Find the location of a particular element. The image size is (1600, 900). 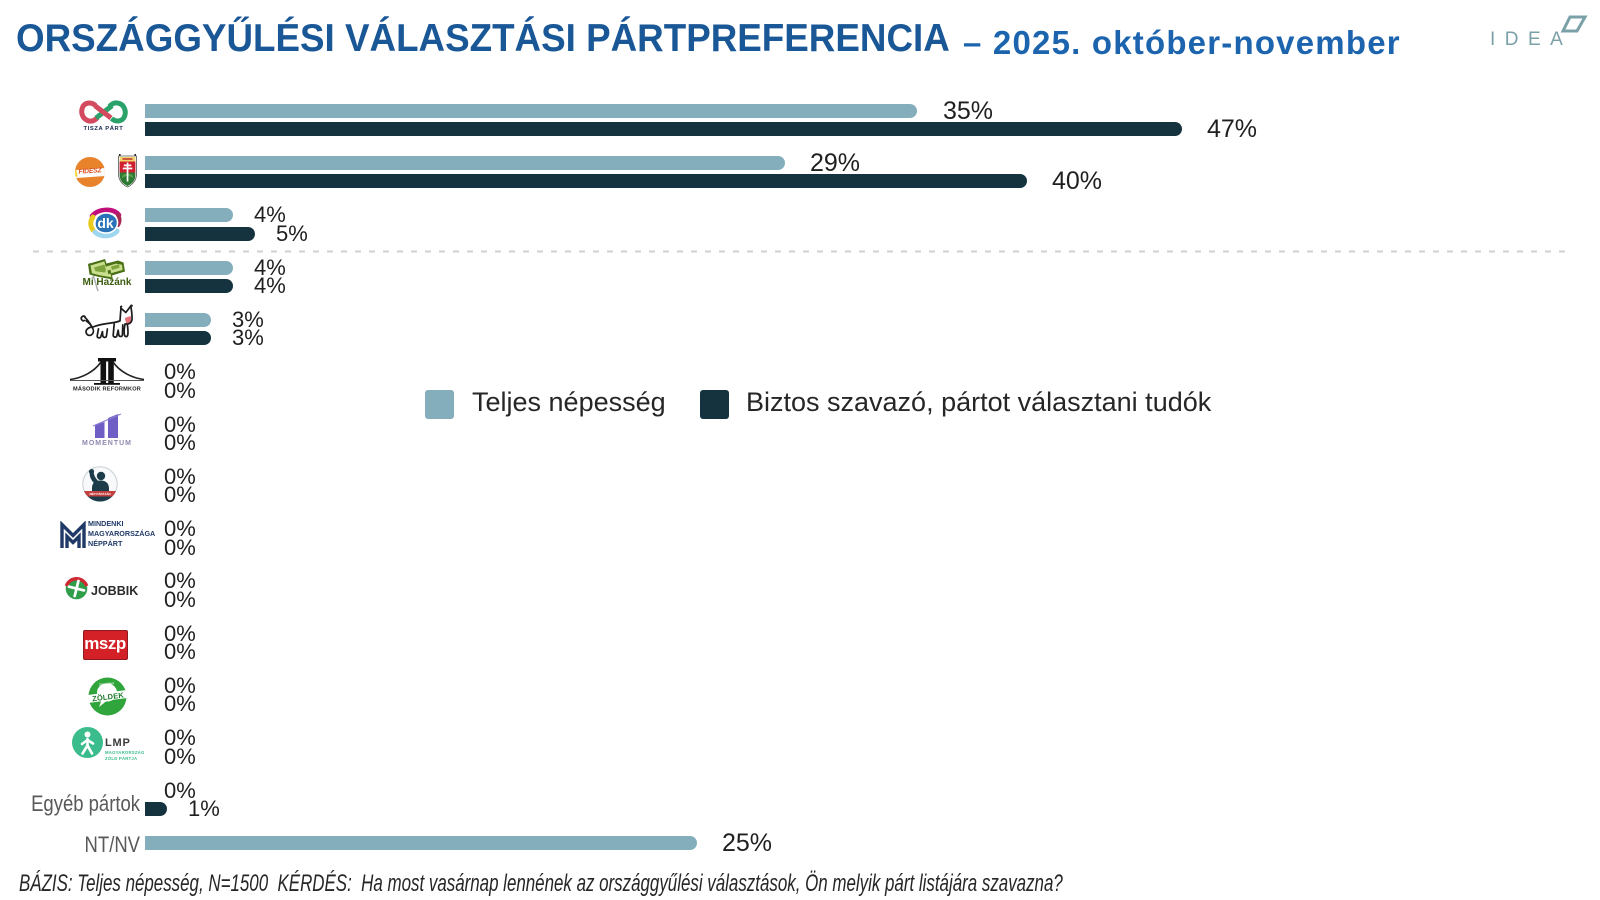

svg-text: Zöldekkel is located at coordinates (106, 684).